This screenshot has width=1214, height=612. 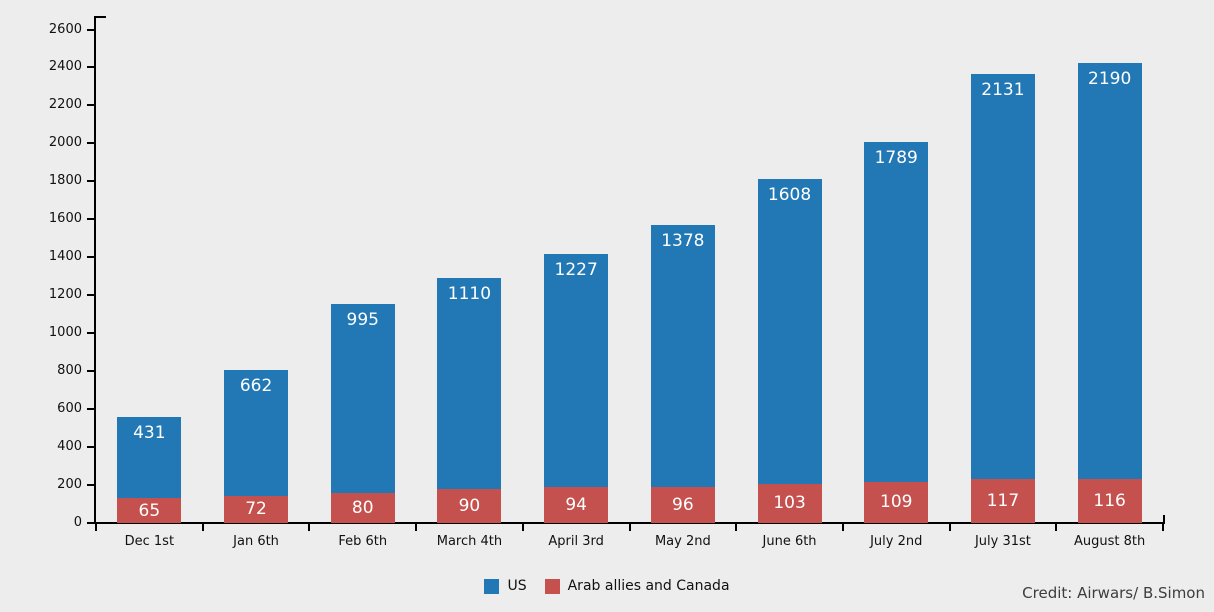 I want to click on bar-us-value-label: 1608, so click(x=789, y=194).